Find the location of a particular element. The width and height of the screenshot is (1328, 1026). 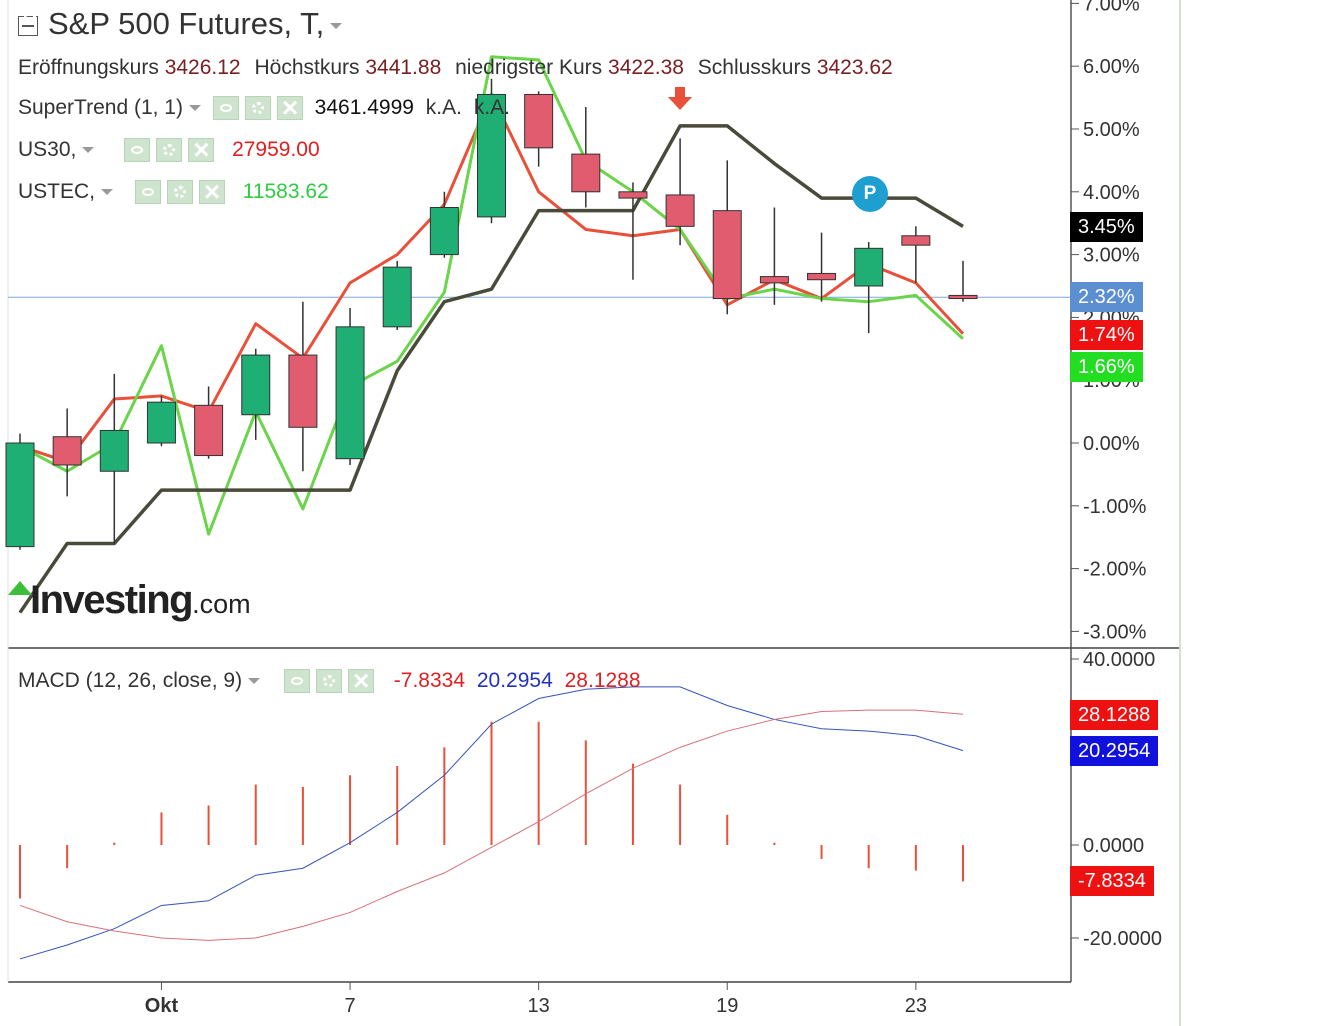

ustec-label: USTEC, is located at coordinates (57, 191).